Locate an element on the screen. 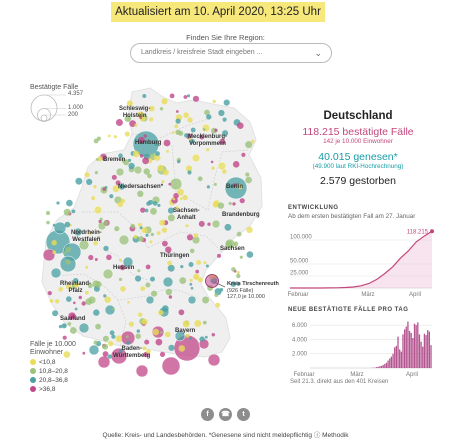 The image size is (451, 443). facebook-icon: f is located at coordinates (207, 414).